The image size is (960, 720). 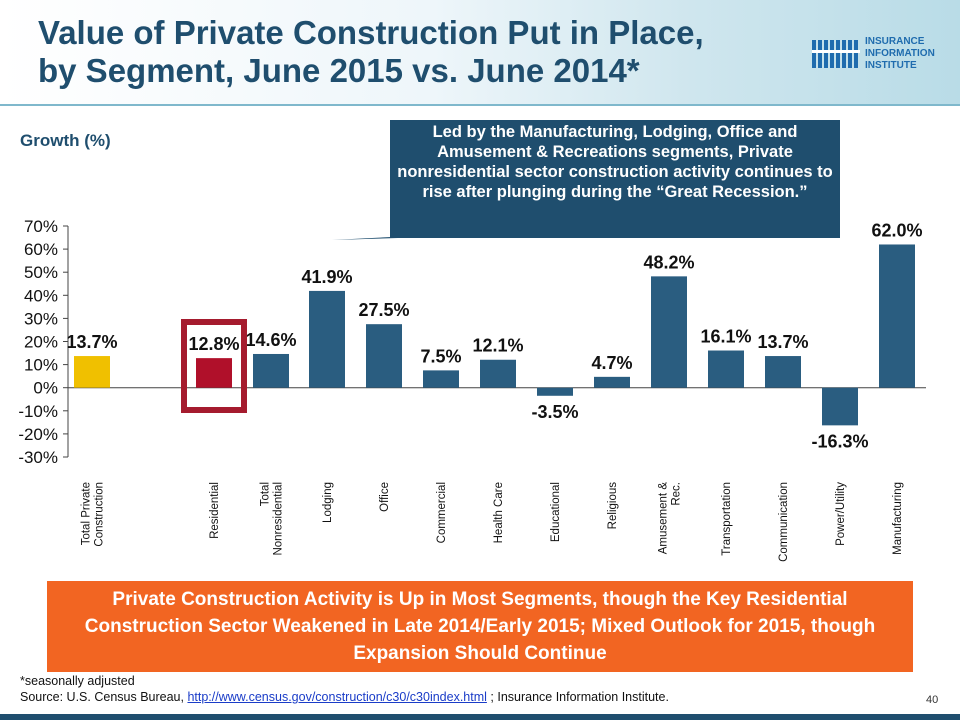 I want to click on data-label: 12.8%, so click(x=213, y=344).